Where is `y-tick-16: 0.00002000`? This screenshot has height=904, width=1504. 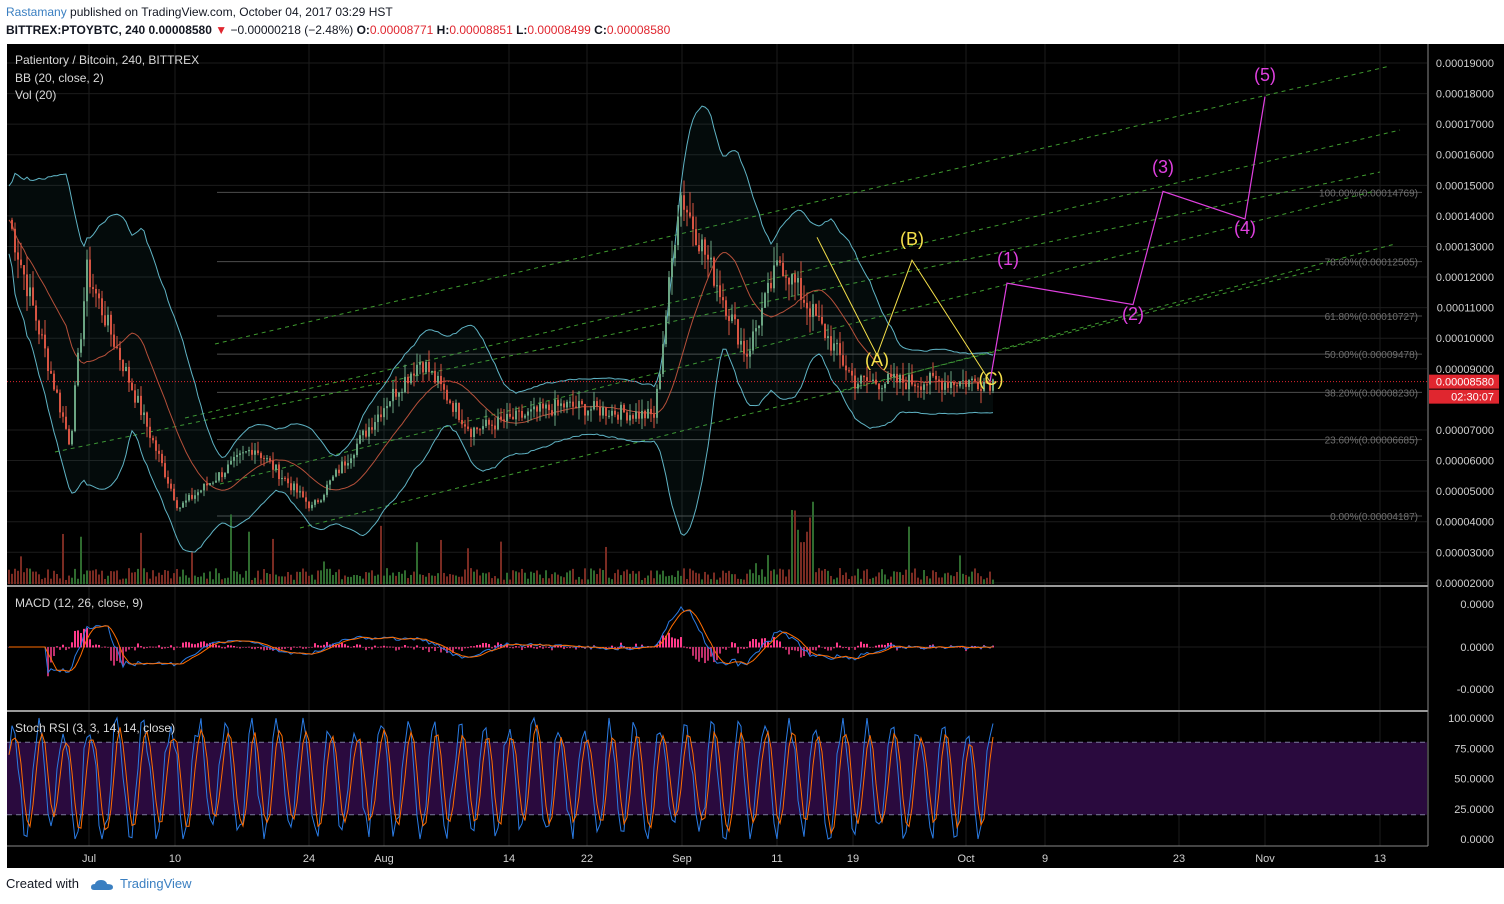 y-tick-16: 0.00002000 is located at coordinates (1465, 584).